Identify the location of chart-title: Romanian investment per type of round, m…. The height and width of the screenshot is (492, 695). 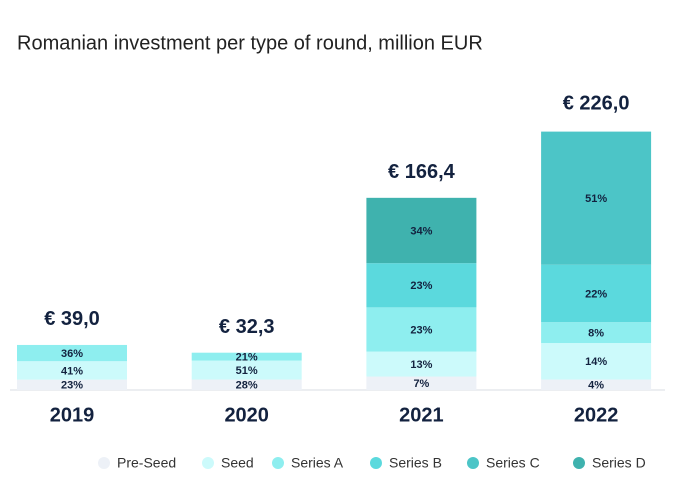
(250, 43).